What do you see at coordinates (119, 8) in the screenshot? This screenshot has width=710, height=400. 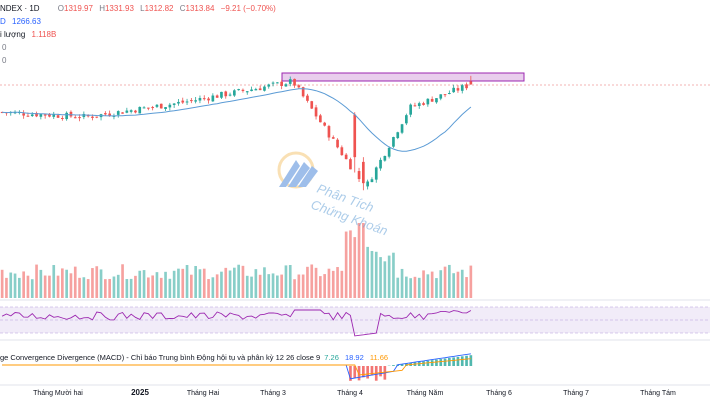 I see `high-value: 1331.93` at bounding box center [119, 8].